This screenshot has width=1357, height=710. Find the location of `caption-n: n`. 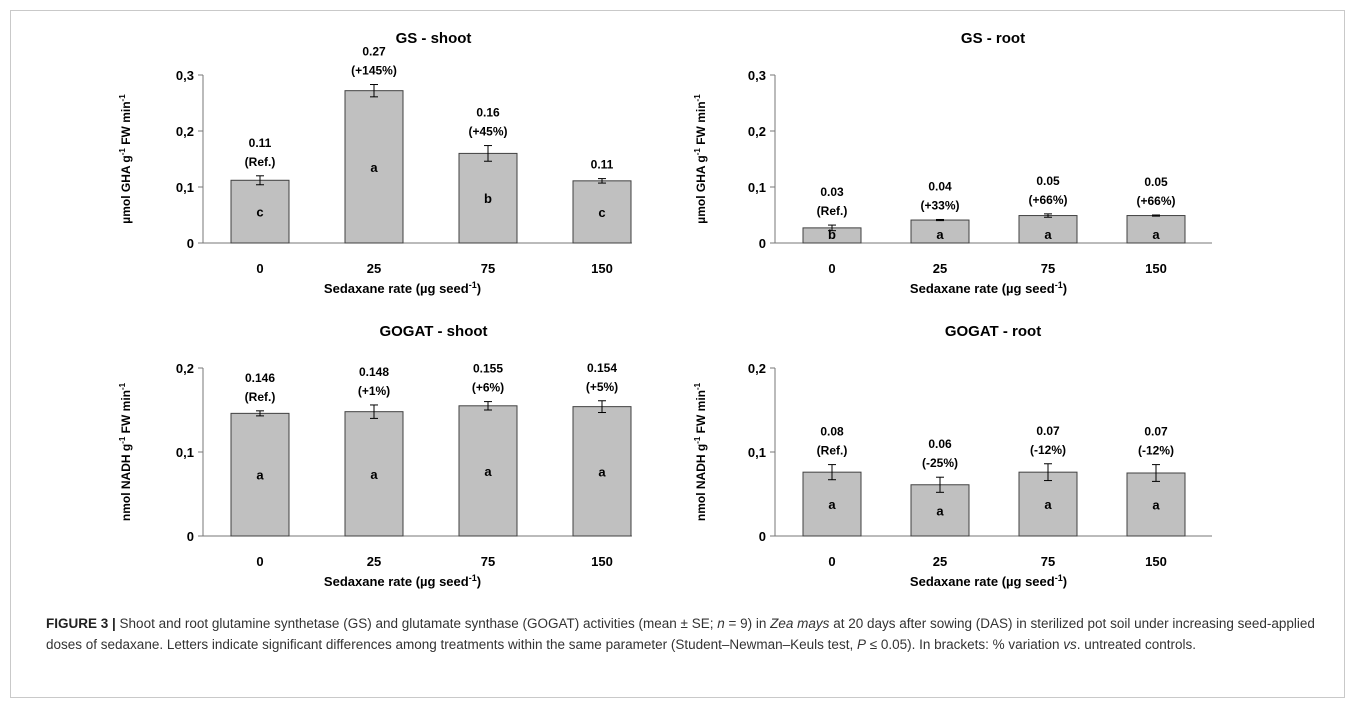

caption-n: n is located at coordinates (721, 623).